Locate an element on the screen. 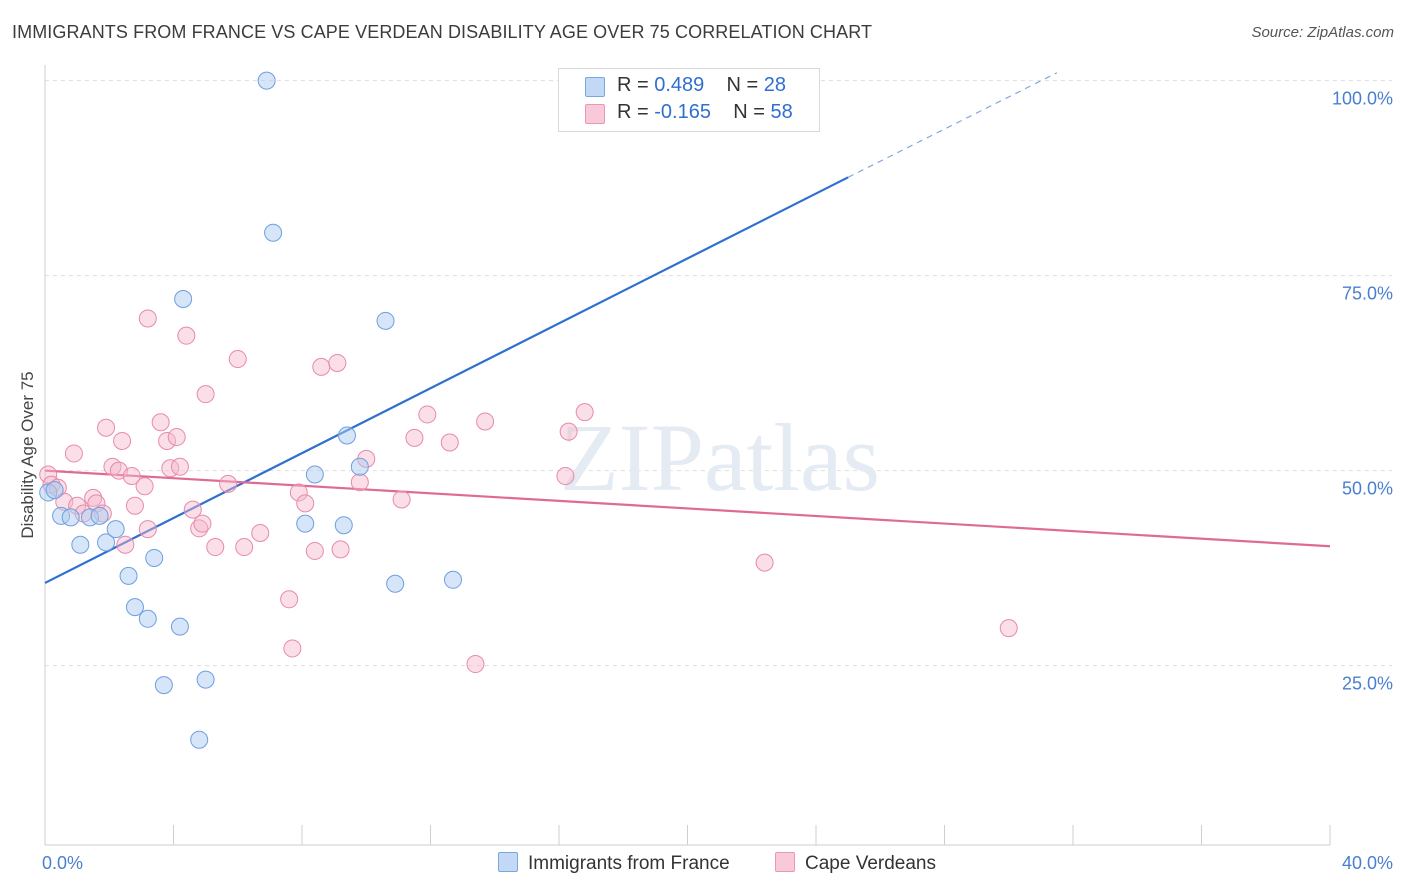 This screenshot has height=892, width=1406. legend-n-value: 58 is located at coordinates (781, 112).